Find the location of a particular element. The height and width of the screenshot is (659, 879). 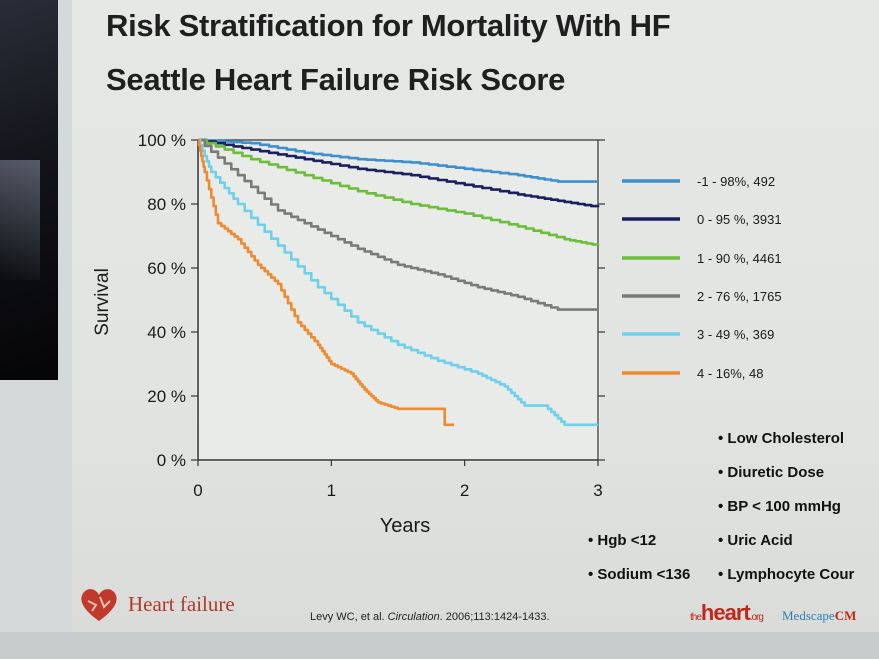

screen-bottom-bar is located at coordinates (439, 645).